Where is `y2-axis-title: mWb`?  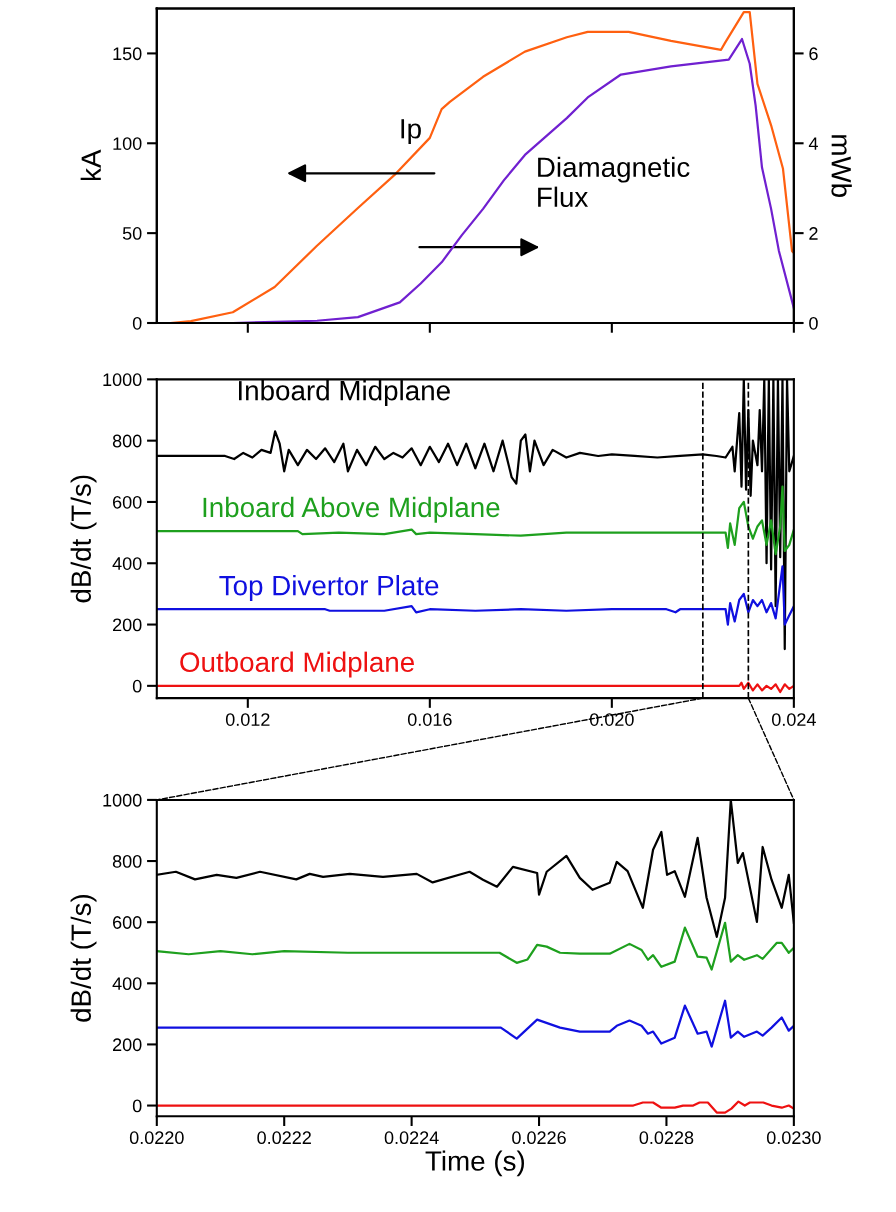 y2-axis-title: mWb is located at coordinates (841, 166).